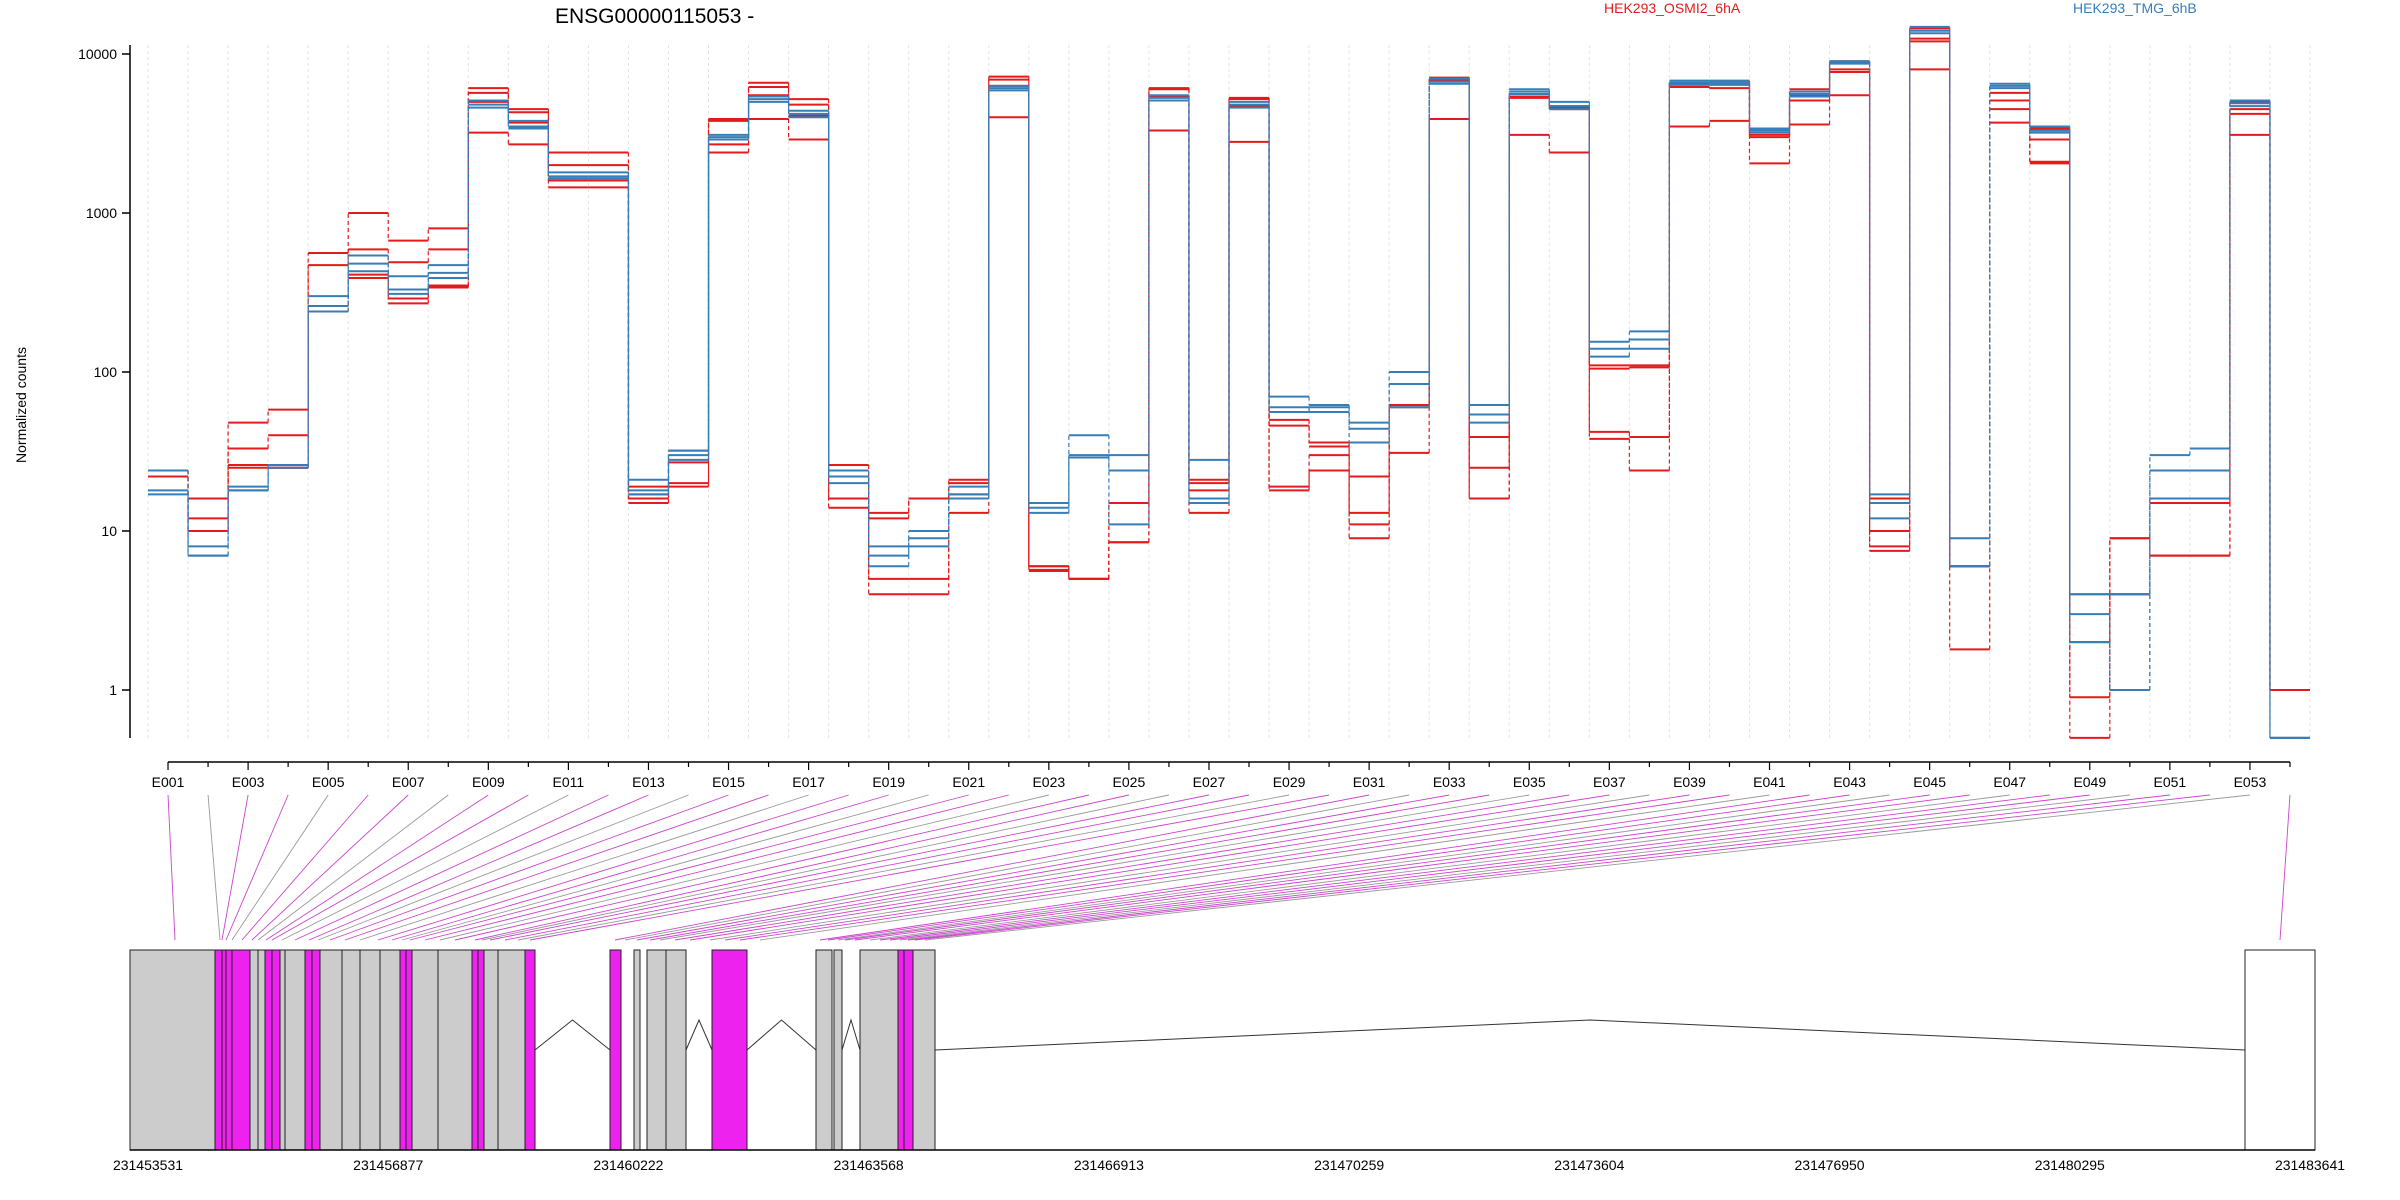 The height and width of the screenshot is (1200, 2400). Describe the element at coordinates (1929, 782) in the screenshot. I see `x-tick-label: E045` at that location.